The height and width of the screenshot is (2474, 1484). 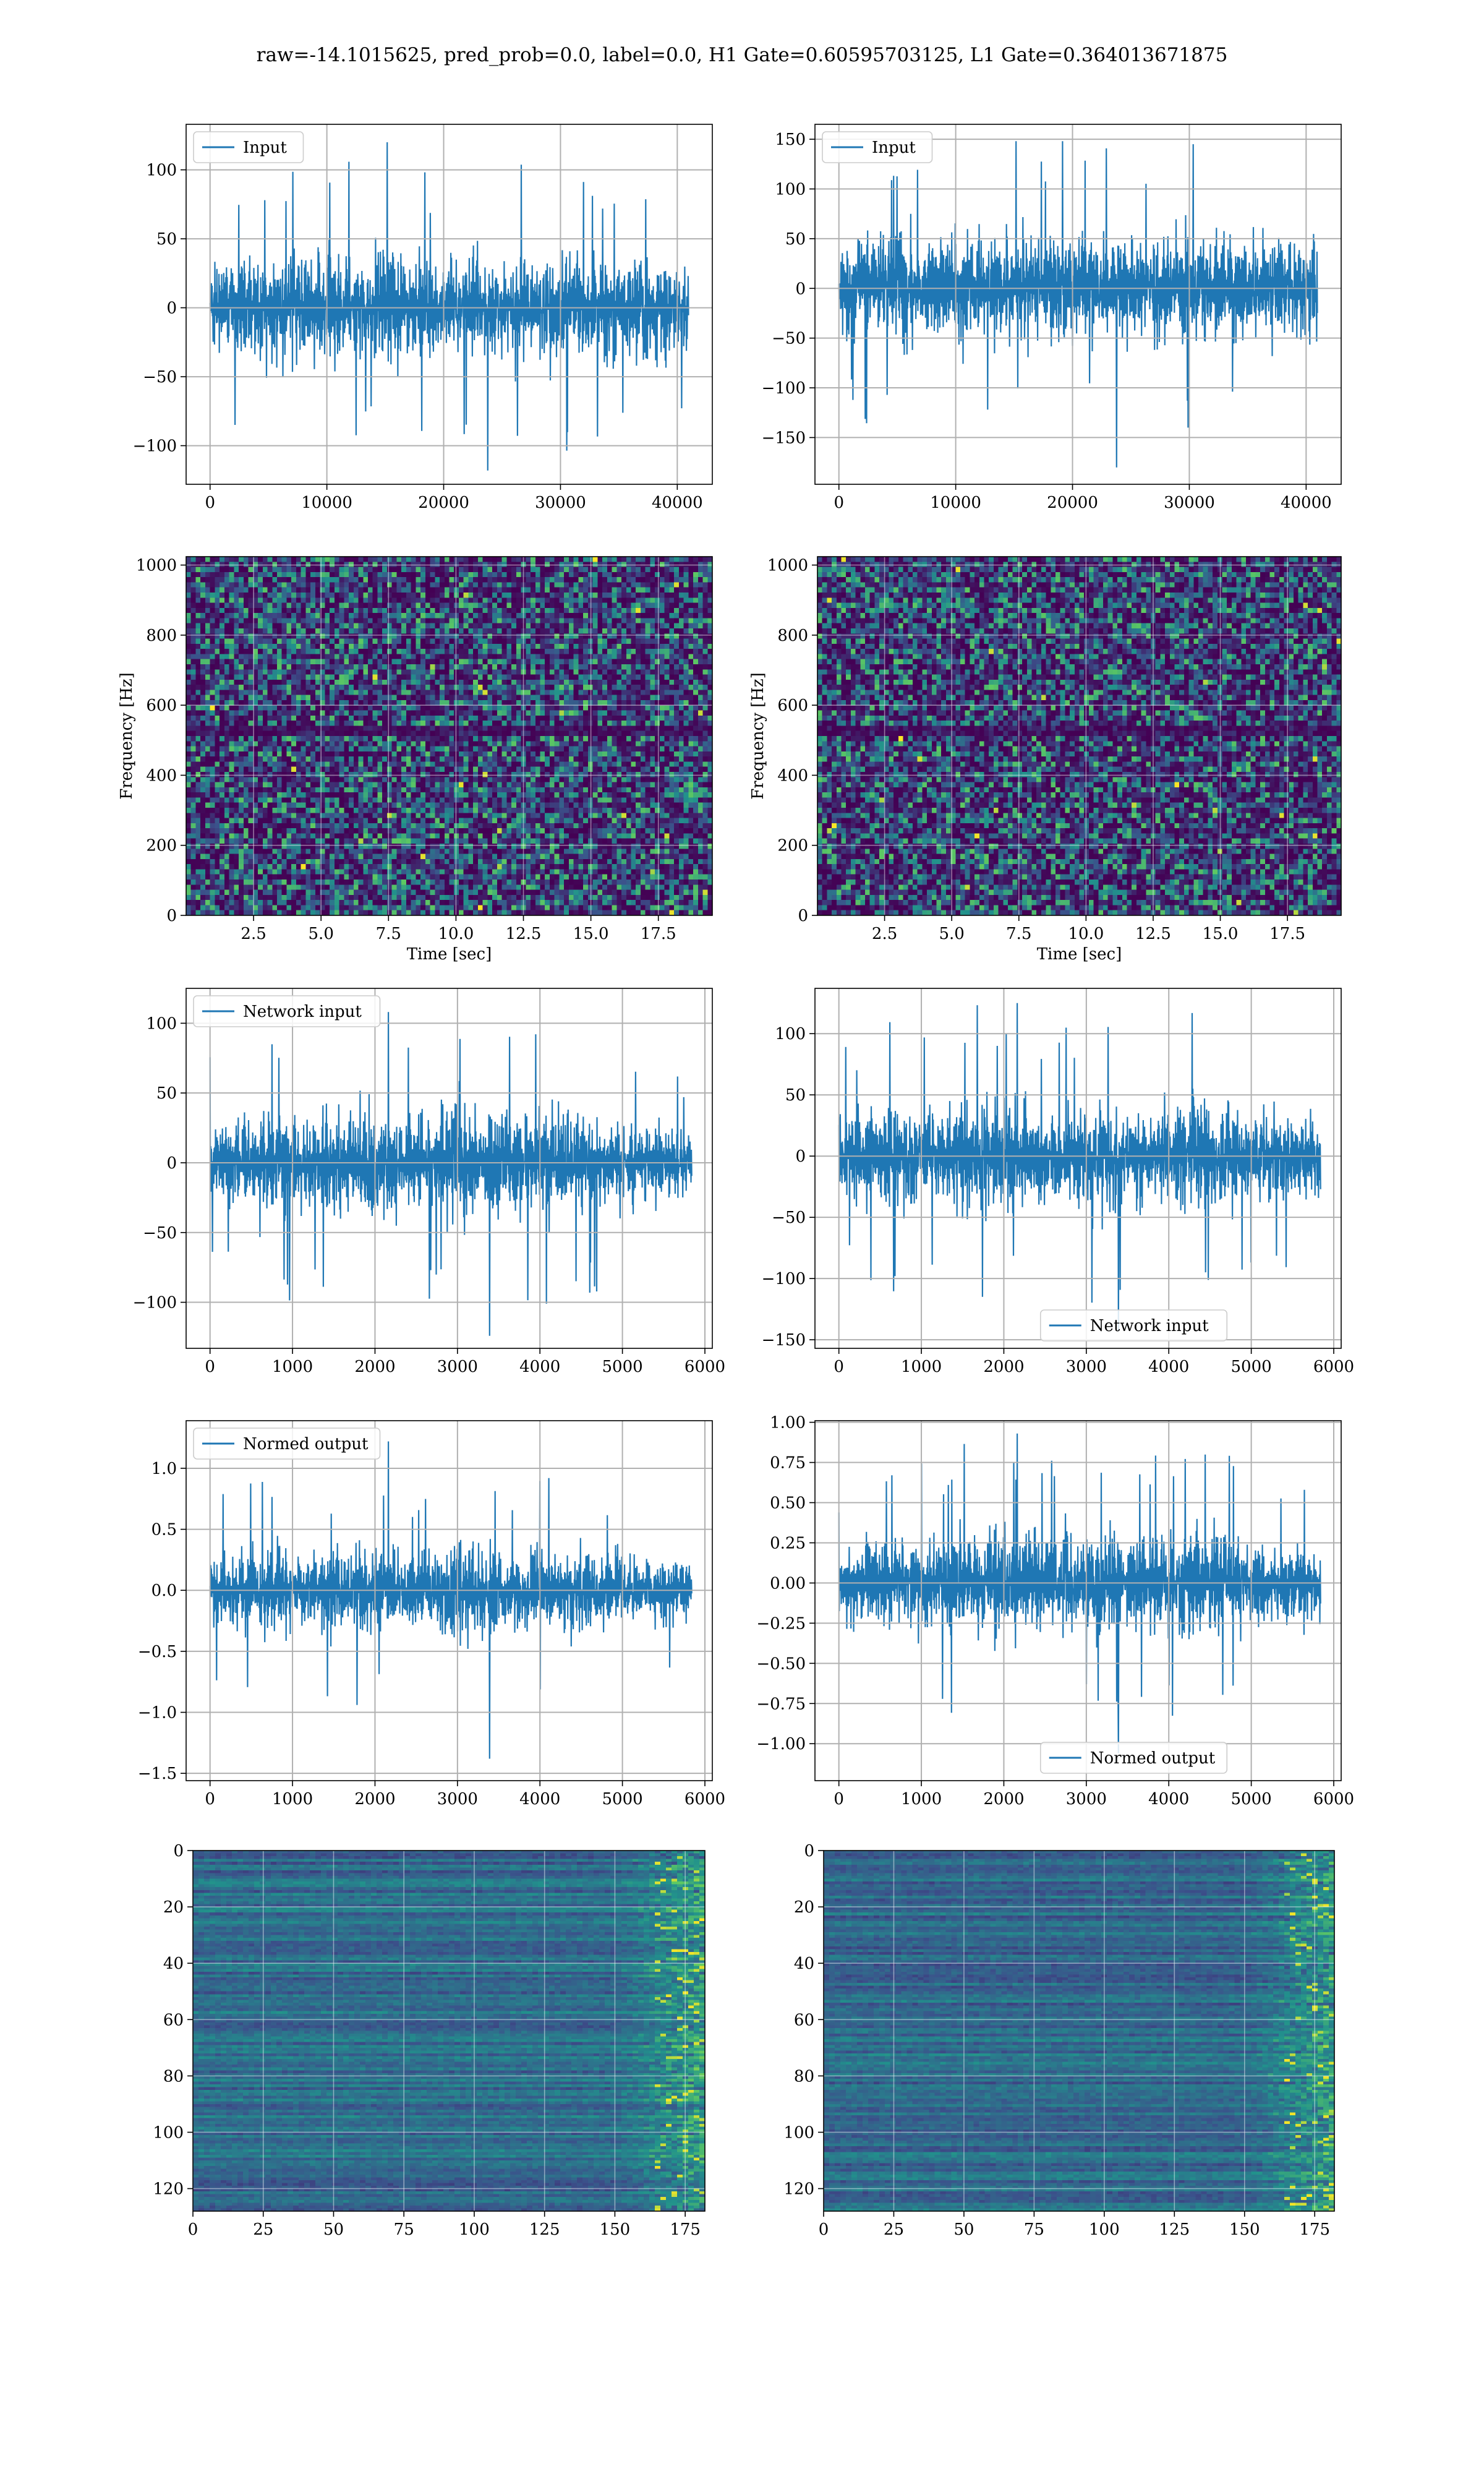 What do you see at coordinates (591, 934) in the screenshot?
I see `x-tick-label: 15.0` at bounding box center [591, 934].